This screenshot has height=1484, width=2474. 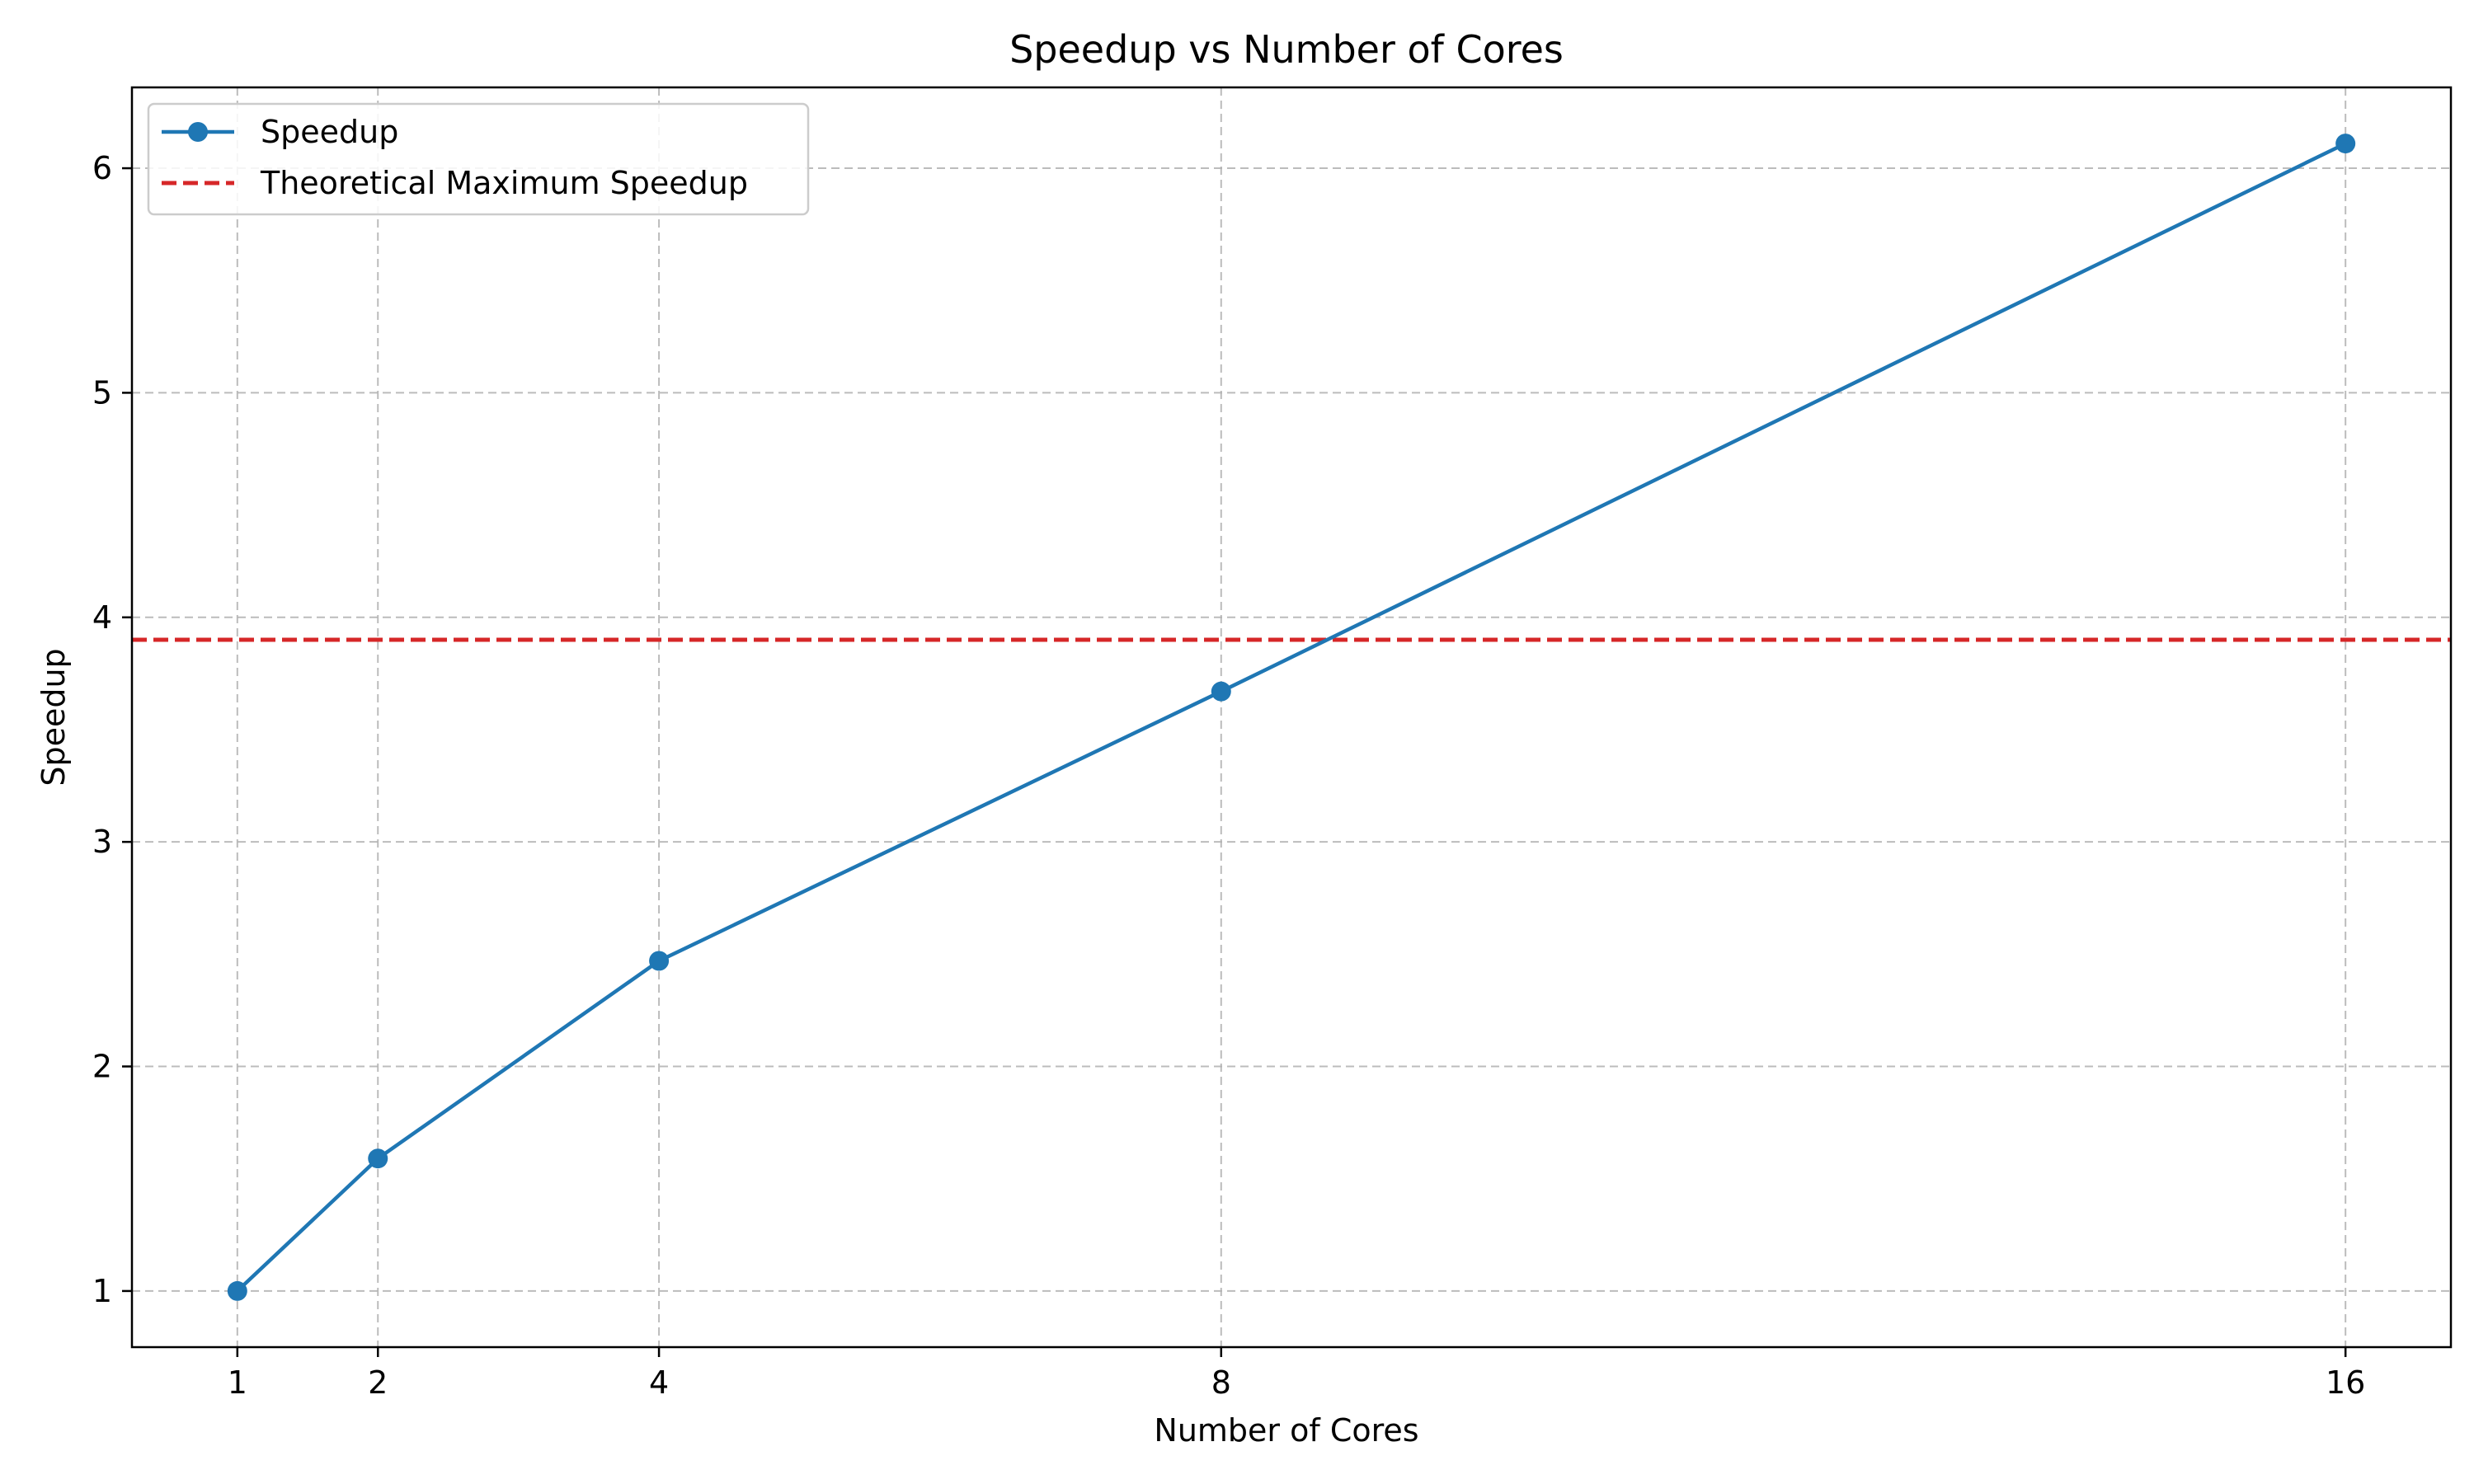 What do you see at coordinates (112, 729) in the screenshot?
I see `y-ticks: 1 2 3 4 5 6` at bounding box center [112, 729].